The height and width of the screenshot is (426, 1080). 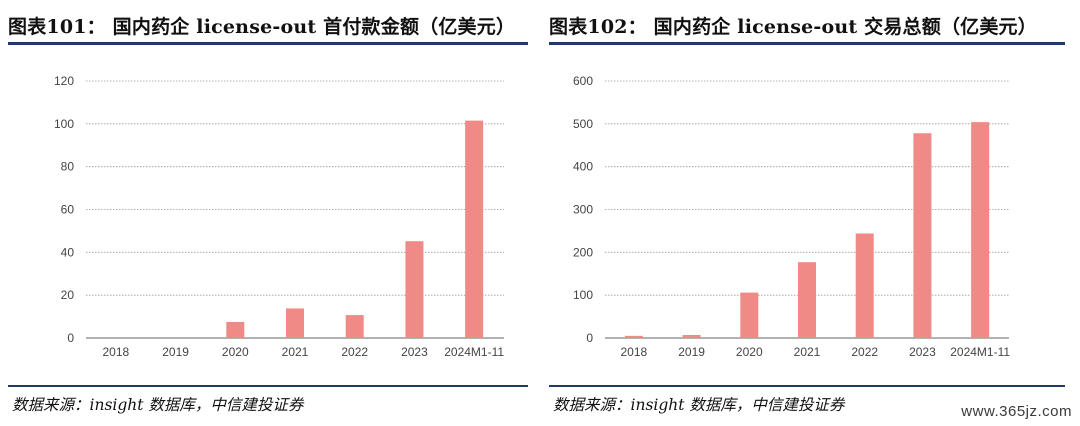 What do you see at coordinates (583, 81) in the screenshot?
I see `y-tick-label: 600` at bounding box center [583, 81].